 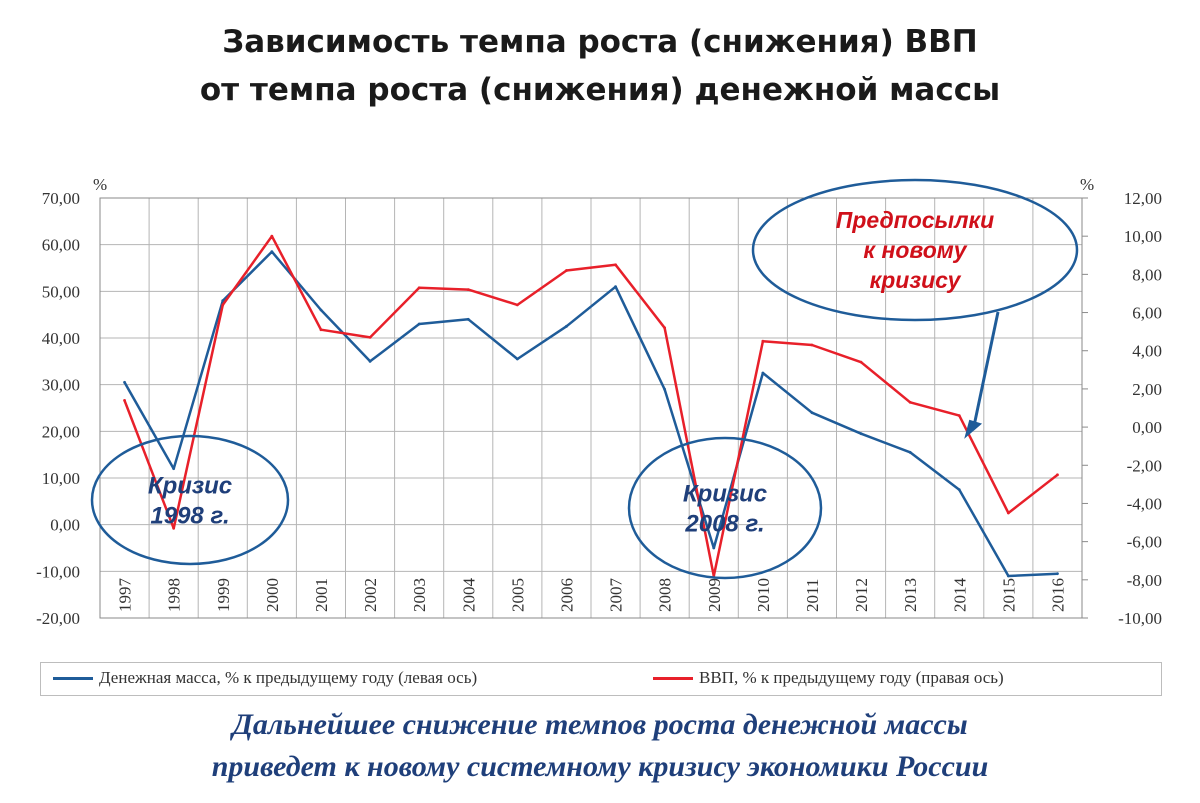 What do you see at coordinates (1143, 198) in the screenshot?
I see `right-axis-tick-label: 12,00` at bounding box center [1143, 198].